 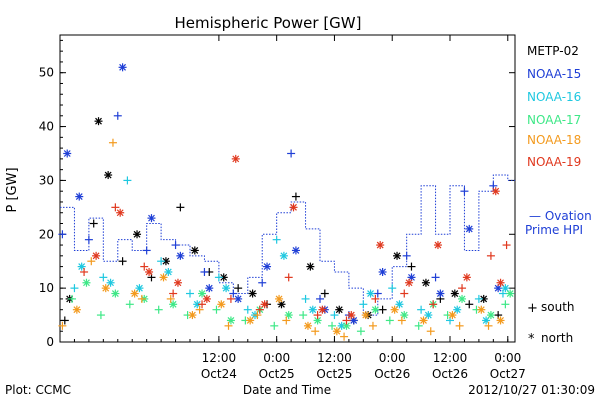 What do you see at coordinates (334, 374) in the screenshot?
I see `x-tick-label-date: Oct25` at bounding box center [334, 374].